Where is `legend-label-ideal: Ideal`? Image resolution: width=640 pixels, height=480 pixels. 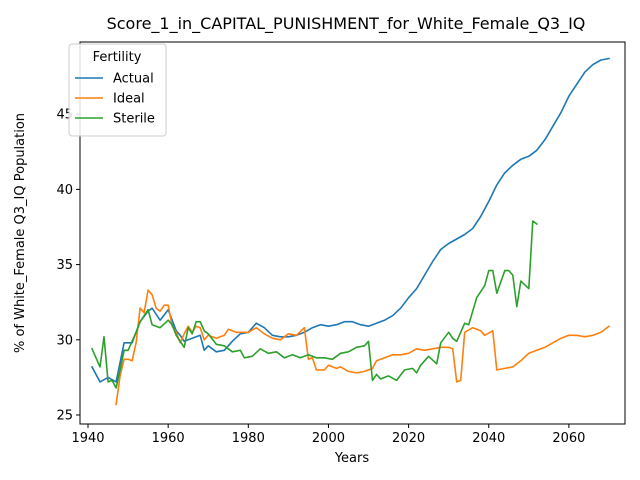 legend-label-ideal: Ideal is located at coordinates (129, 99).